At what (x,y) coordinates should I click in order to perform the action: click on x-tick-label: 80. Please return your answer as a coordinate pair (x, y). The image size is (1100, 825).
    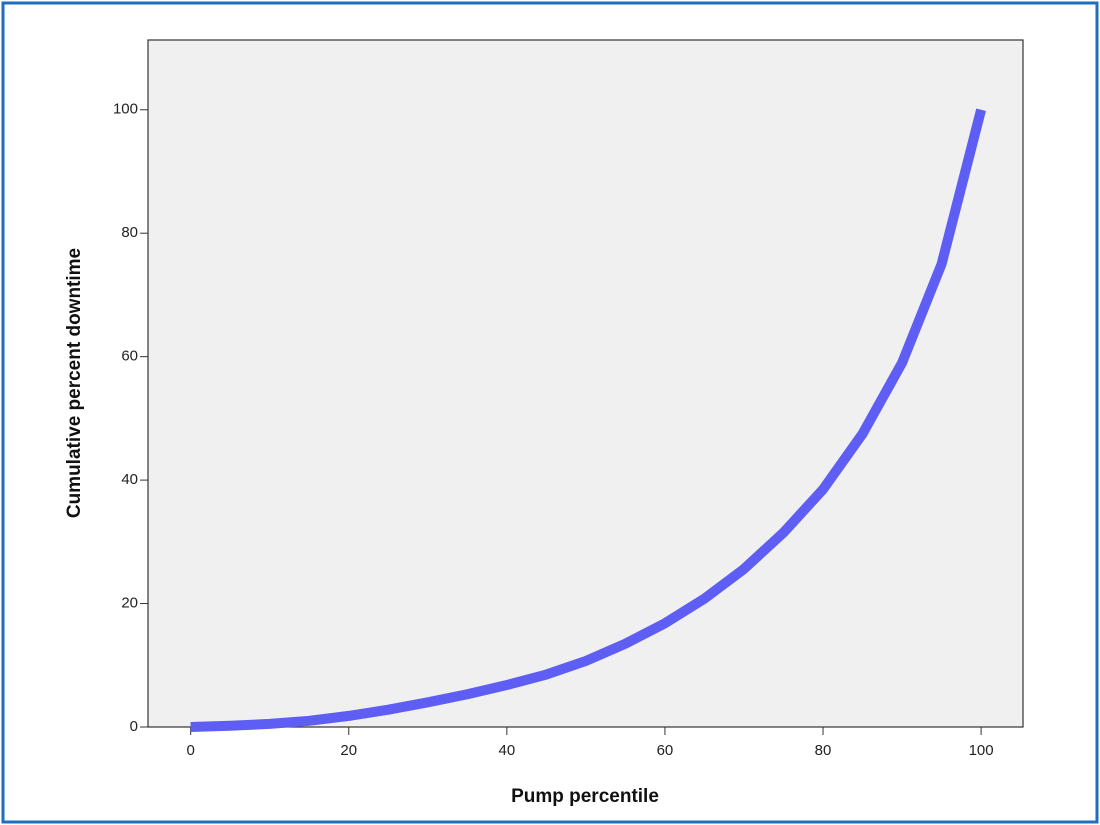
    Looking at the image, I should click on (823, 750).